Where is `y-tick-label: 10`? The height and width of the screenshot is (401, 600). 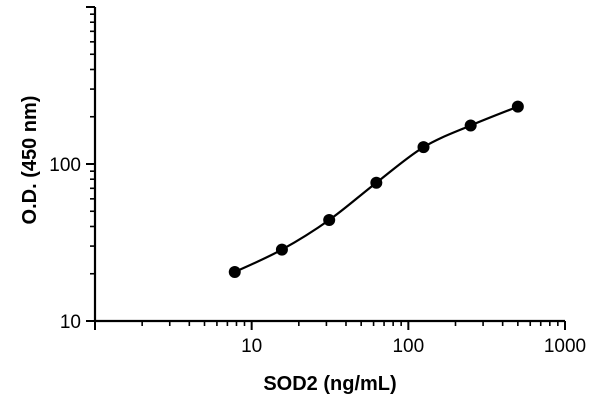
y-tick-label: 10 is located at coordinates (70, 322).